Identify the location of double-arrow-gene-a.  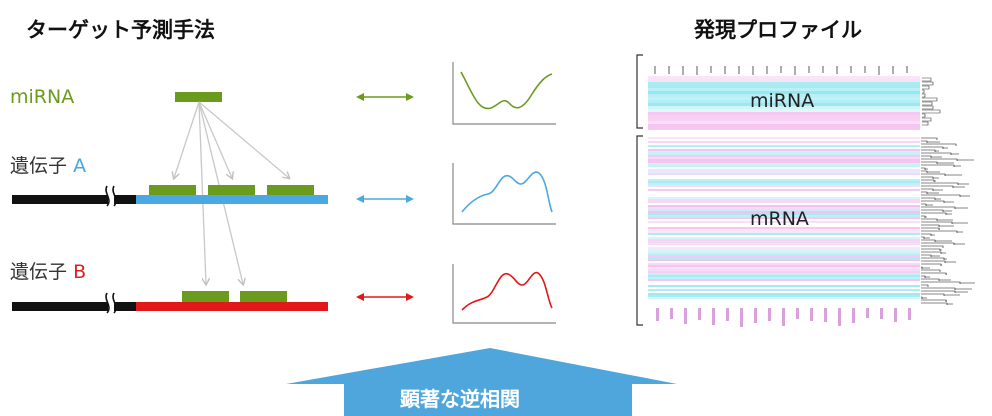
(385, 199).